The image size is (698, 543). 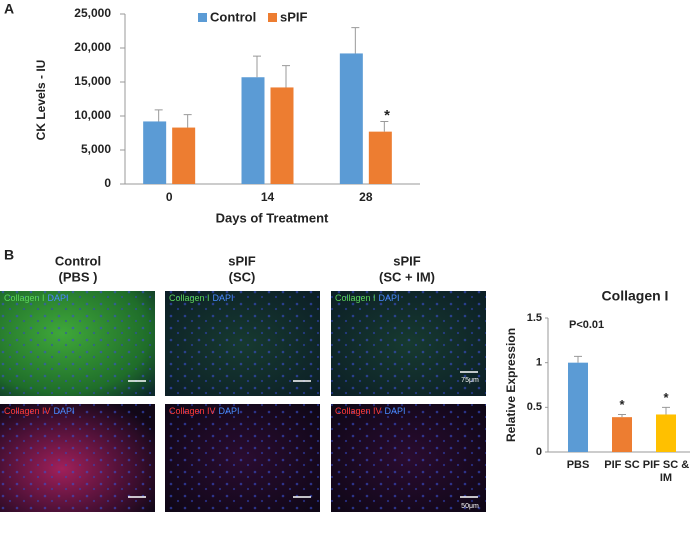 What do you see at coordinates (9, 255) in the screenshot?
I see `panel-label: B` at bounding box center [9, 255].